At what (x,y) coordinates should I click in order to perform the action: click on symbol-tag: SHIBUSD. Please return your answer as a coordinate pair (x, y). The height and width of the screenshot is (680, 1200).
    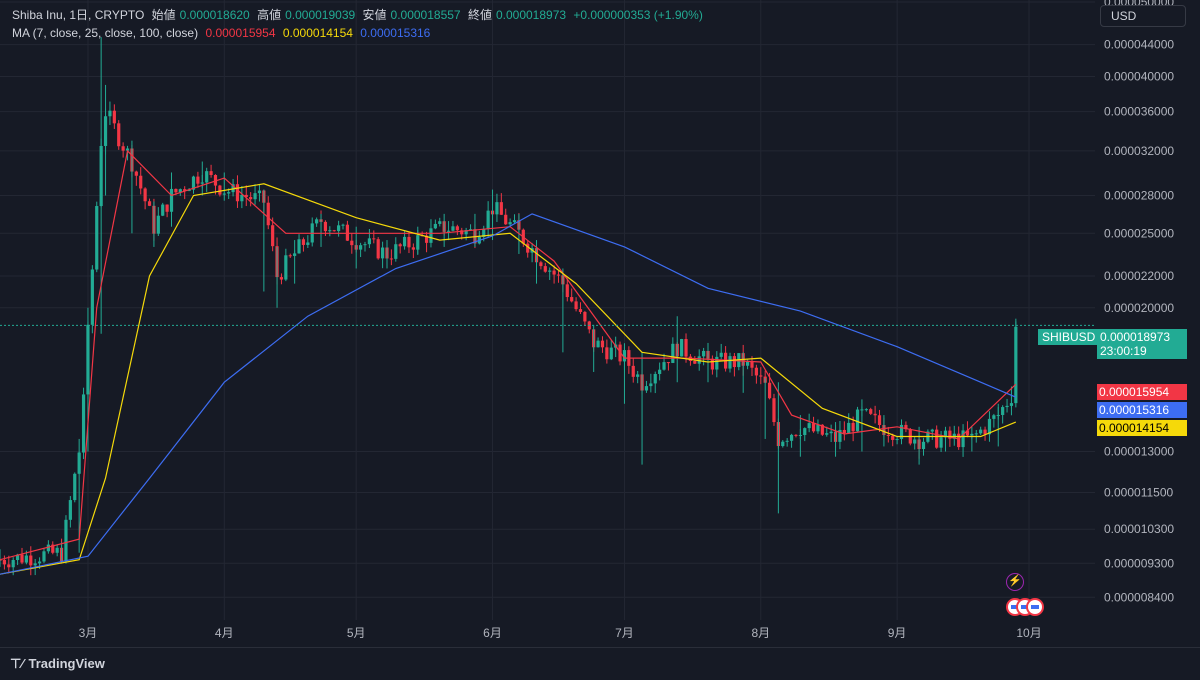
    Looking at the image, I should click on (1069, 337).